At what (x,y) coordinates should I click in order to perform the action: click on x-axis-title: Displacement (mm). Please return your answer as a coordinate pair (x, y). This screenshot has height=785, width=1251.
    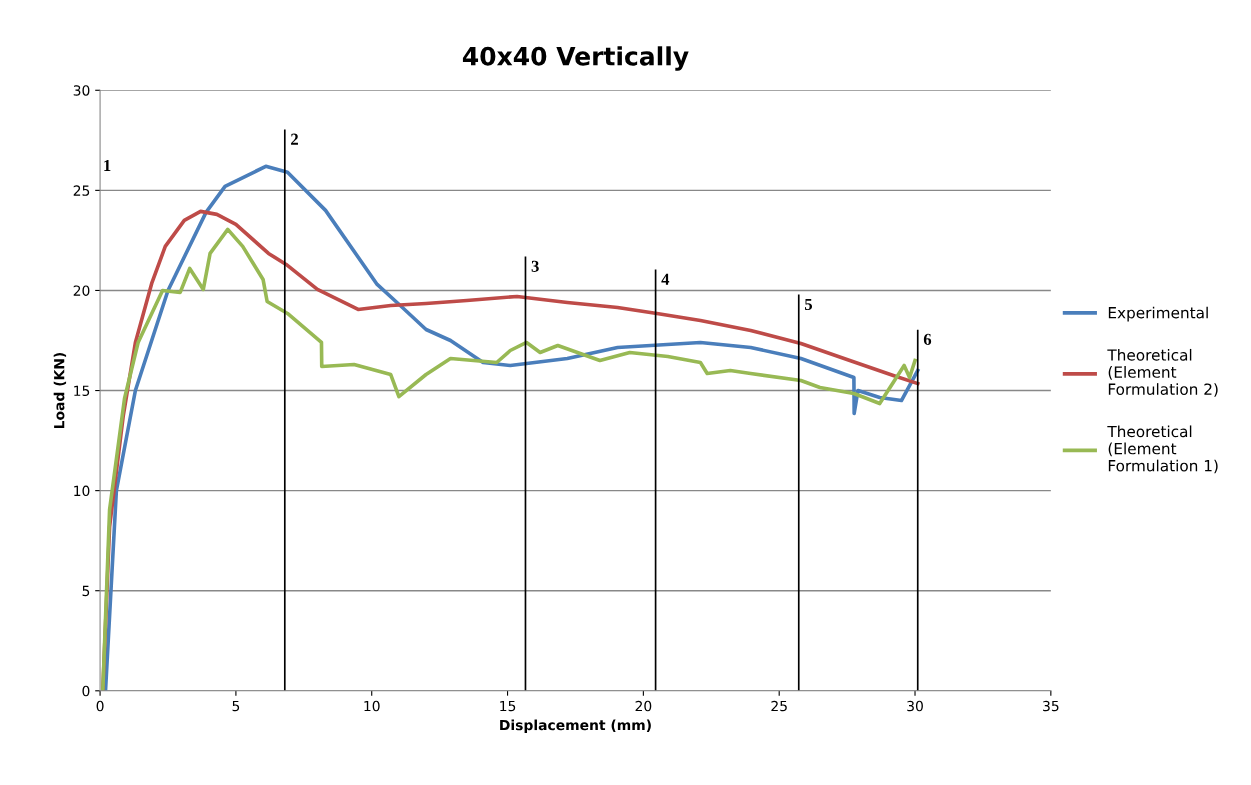
    Looking at the image, I should click on (575, 726).